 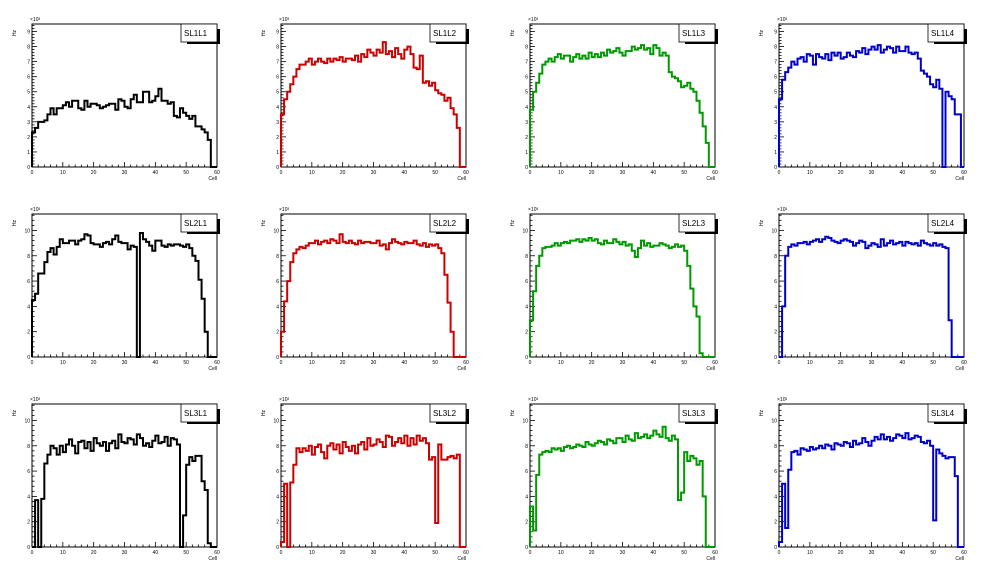 I want to click on legend-title: SL3L2, so click(x=445, y=413).